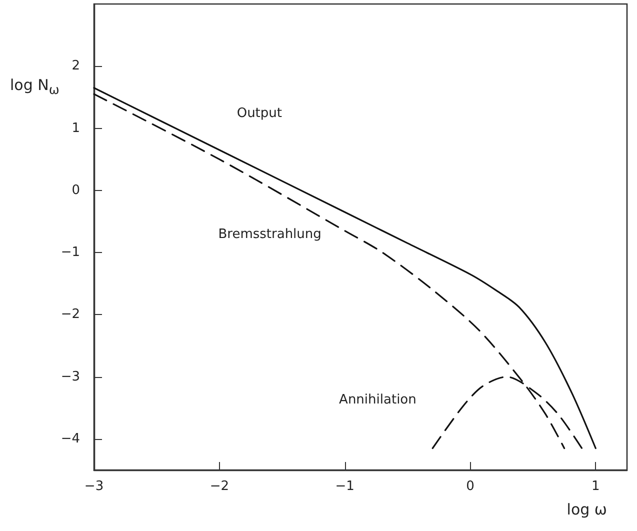  Describe the element at coordinates (259, 114) in the screenshot. I see `text: Output` at that location.